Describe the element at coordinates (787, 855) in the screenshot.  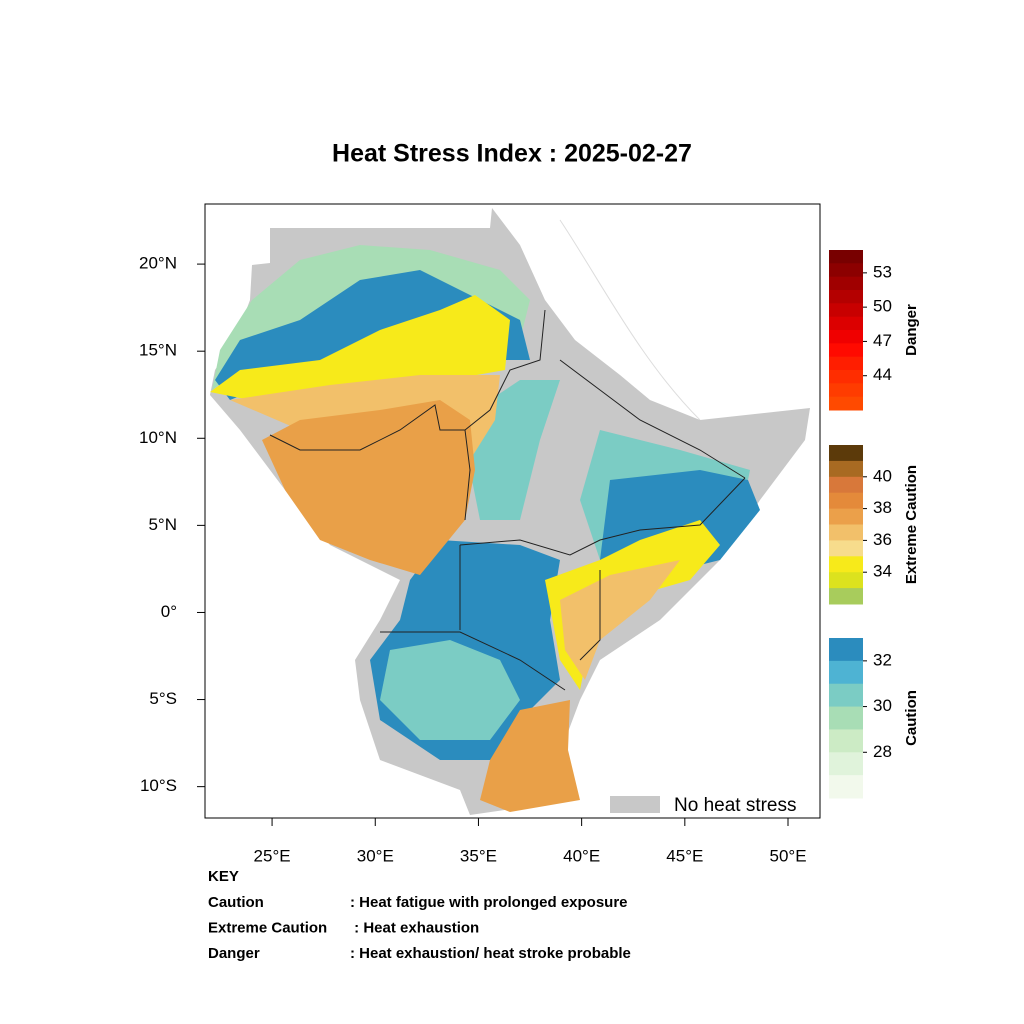
I see `x-tick-label: 50°E` at that location.